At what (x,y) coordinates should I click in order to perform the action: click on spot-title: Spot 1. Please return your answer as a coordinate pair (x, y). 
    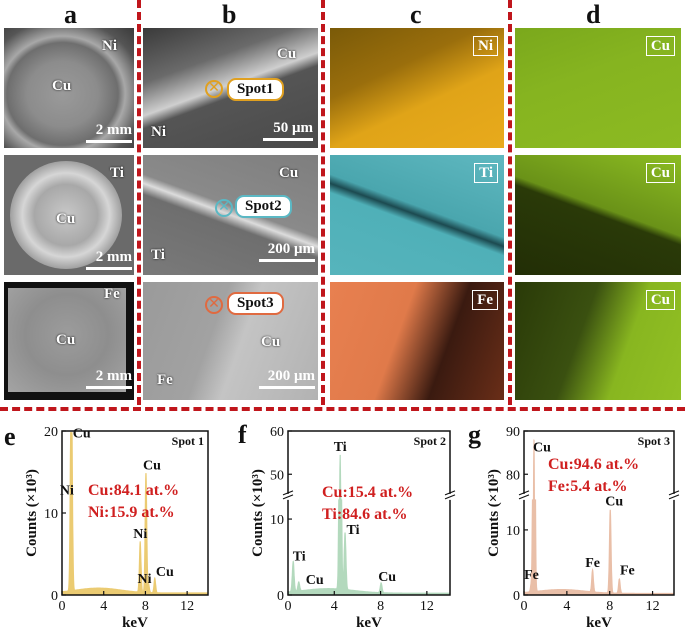
    Looking at the image, I should click on (188, 441).